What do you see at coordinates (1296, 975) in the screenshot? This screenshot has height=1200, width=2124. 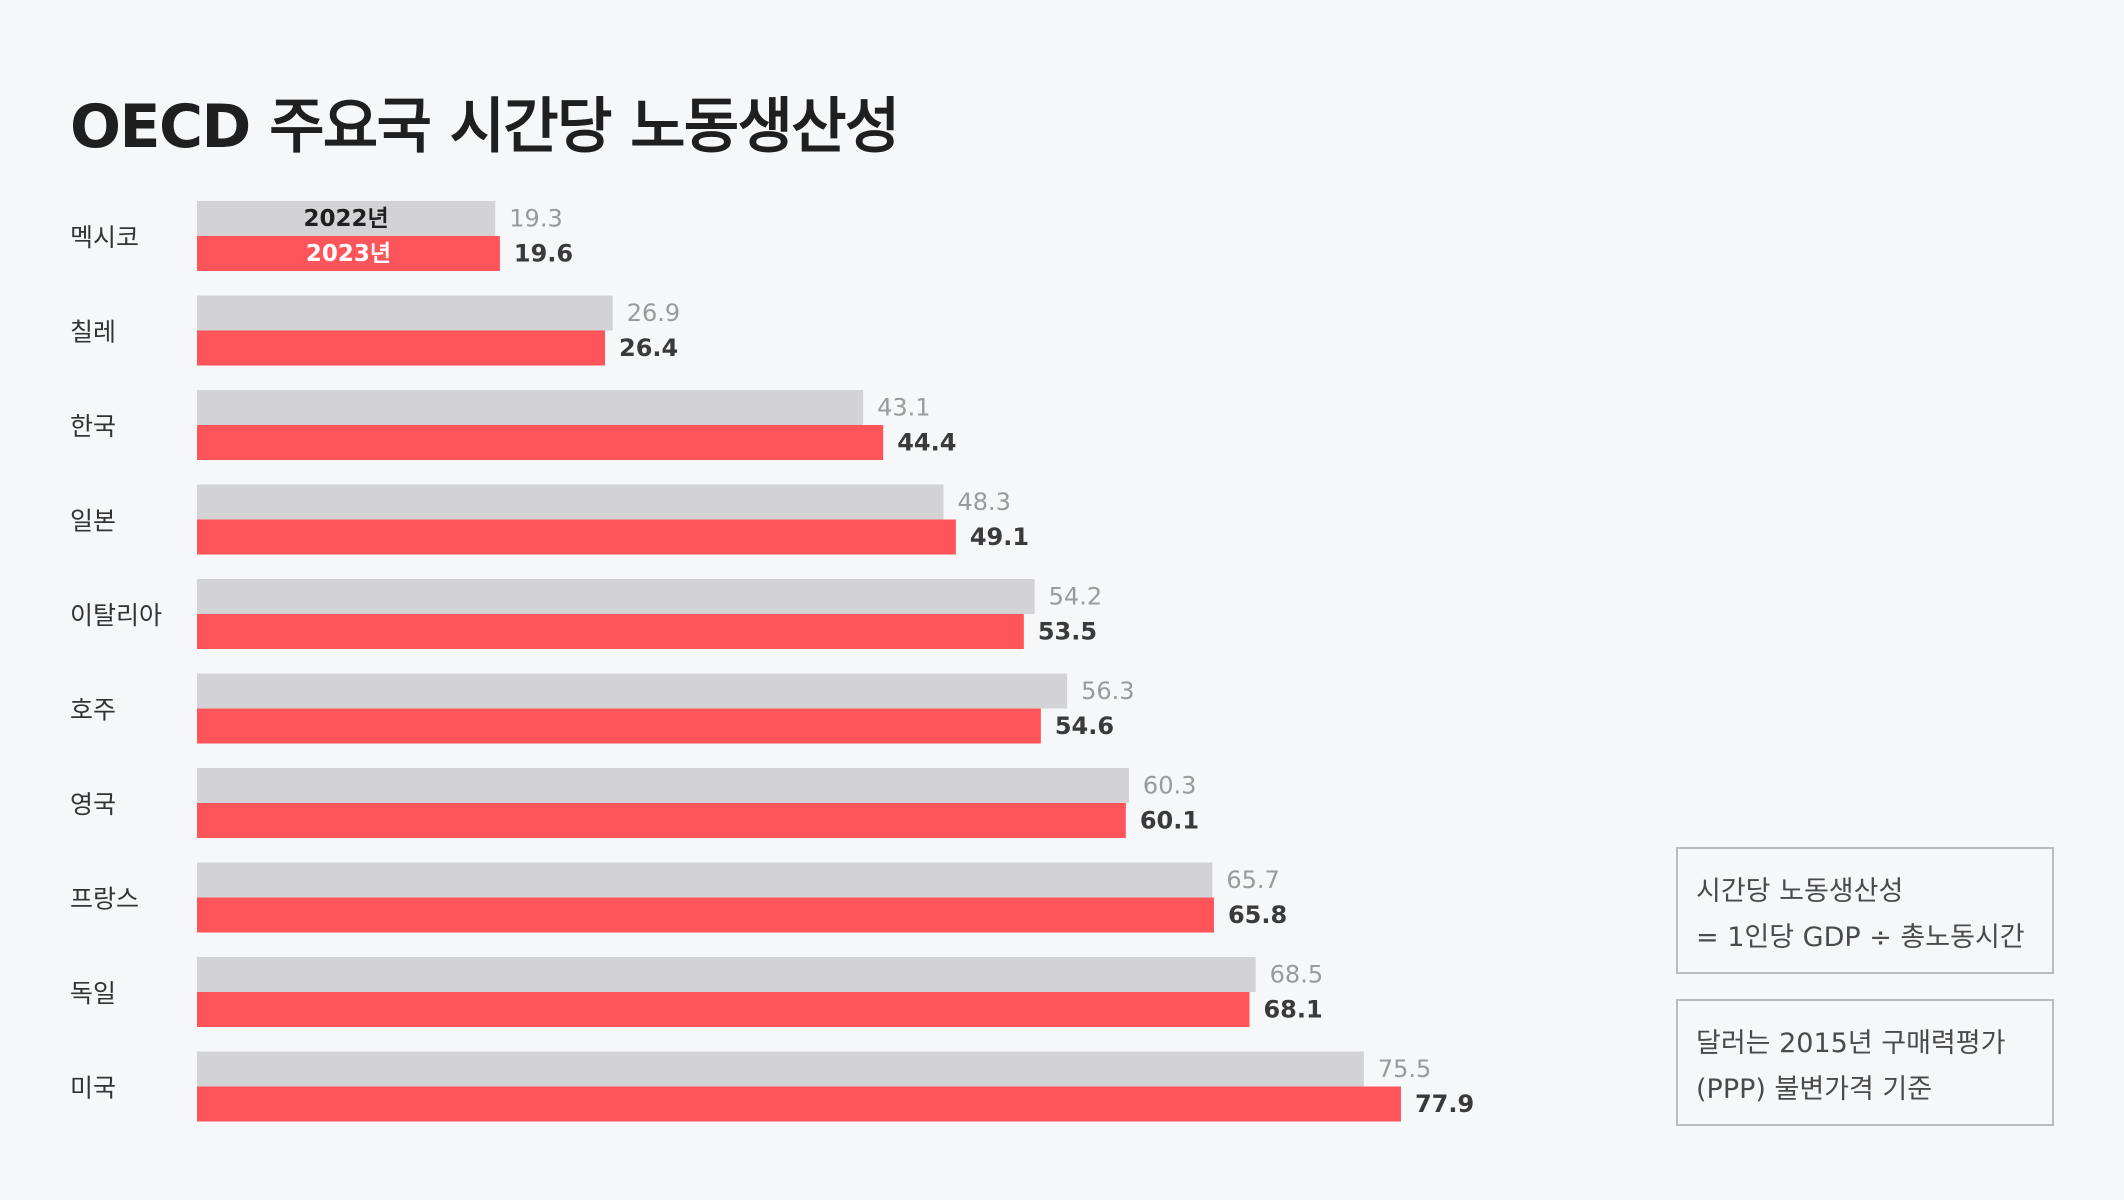 I see `data-label: 68.5` at bounding box center [1296, 975].